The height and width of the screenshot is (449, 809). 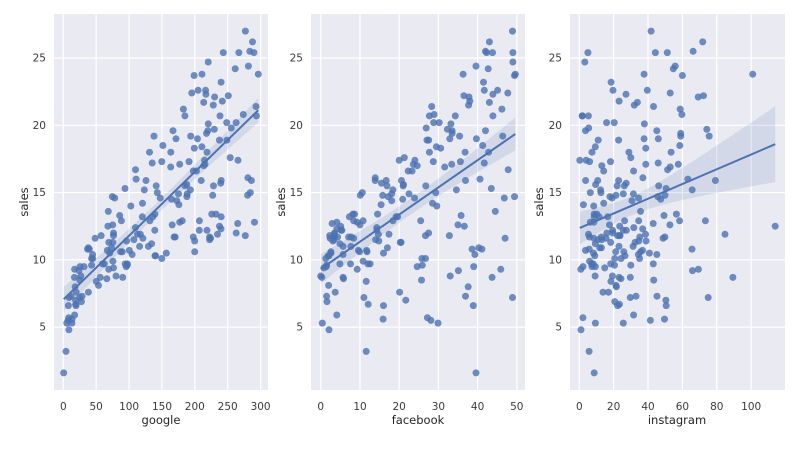 What do you see at coordinates (39, 260) in the screenshot?
I see `y-tick-label: 10` at bounding box center [39, 260].